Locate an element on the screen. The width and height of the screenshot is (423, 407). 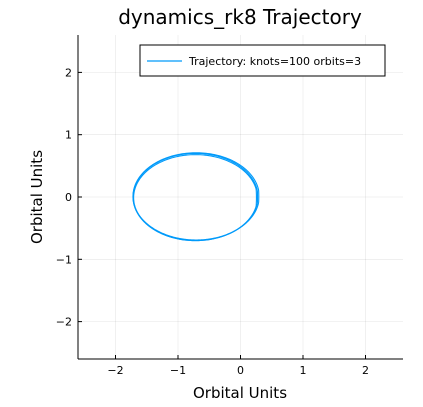
y-tick-label: 2 is located at coordinates (68, 72).